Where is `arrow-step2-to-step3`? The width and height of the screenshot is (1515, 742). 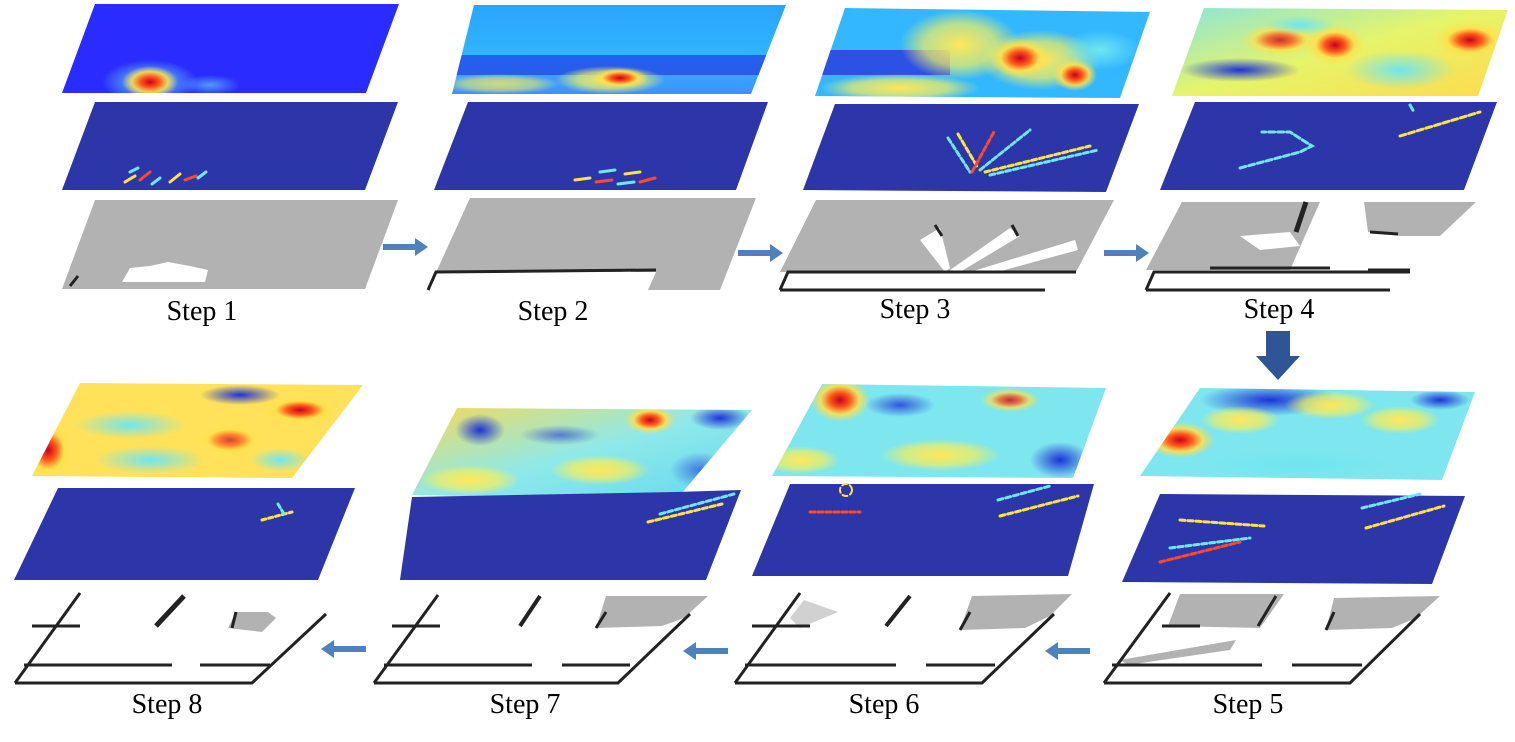
arrow-step2-to-step3 is located at coordinates (760, 253).